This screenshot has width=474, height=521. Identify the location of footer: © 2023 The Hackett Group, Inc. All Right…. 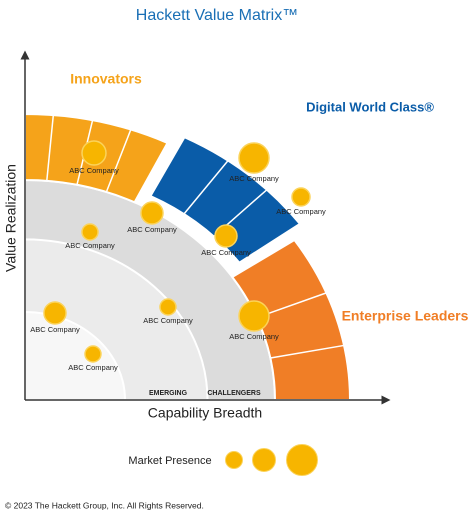
(104, 505).